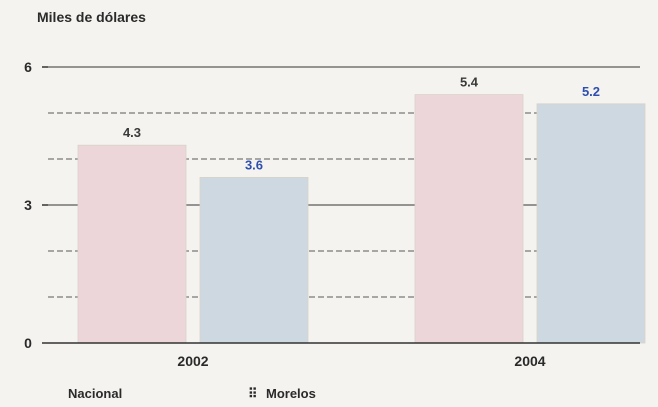  I want to click on x-tick-label: 2002, so click(192, 361).